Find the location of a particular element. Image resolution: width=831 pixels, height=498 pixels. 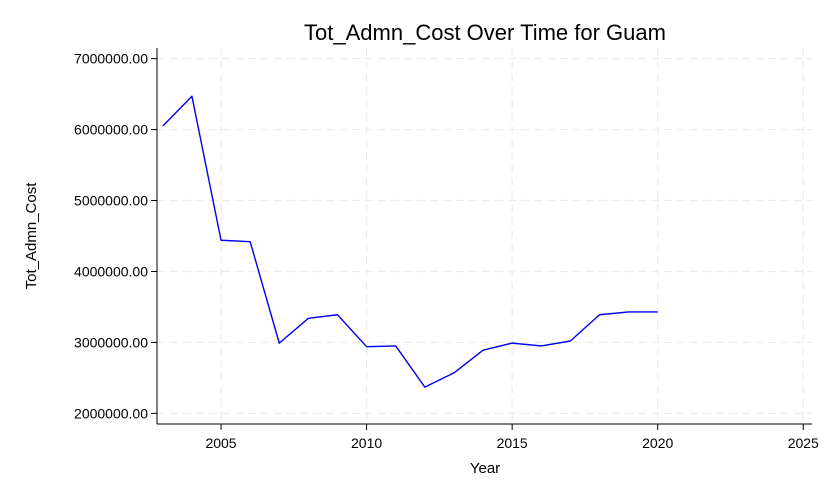

y-tick-label: 2000000.00 is located at coordinates (111, 413).